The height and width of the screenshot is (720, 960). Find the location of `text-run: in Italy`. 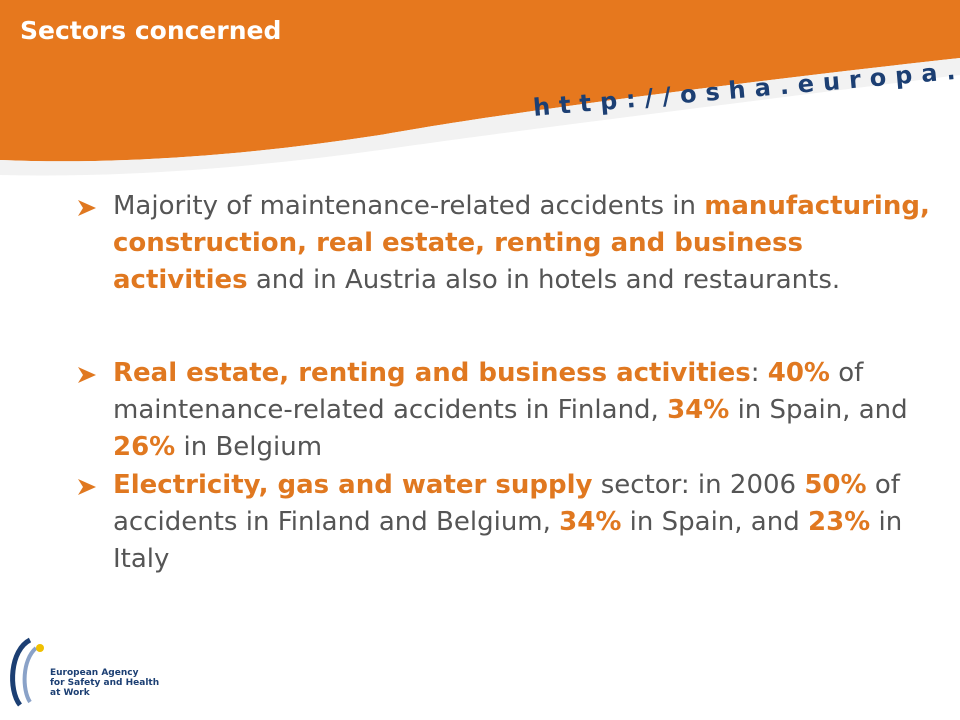

text-run: in Italy is located at coordinates (508, 540).